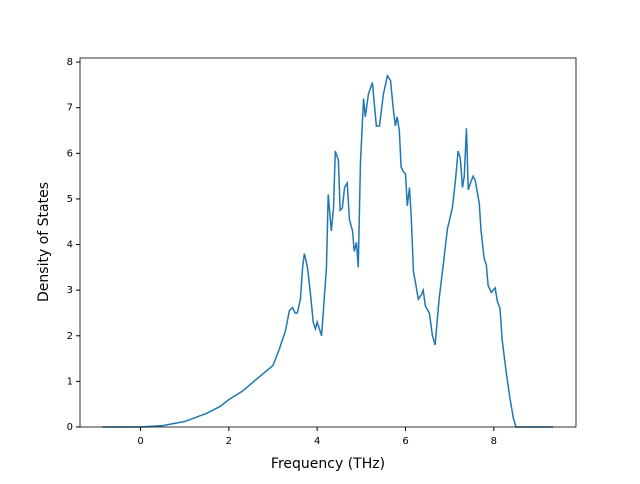 Image resolution: width=640 pixels, height=484 pixels. What do you see at coordinates (70, 290) in the screenshot?
I see `y-tick-label: 3` at bounding box center [70, 290].